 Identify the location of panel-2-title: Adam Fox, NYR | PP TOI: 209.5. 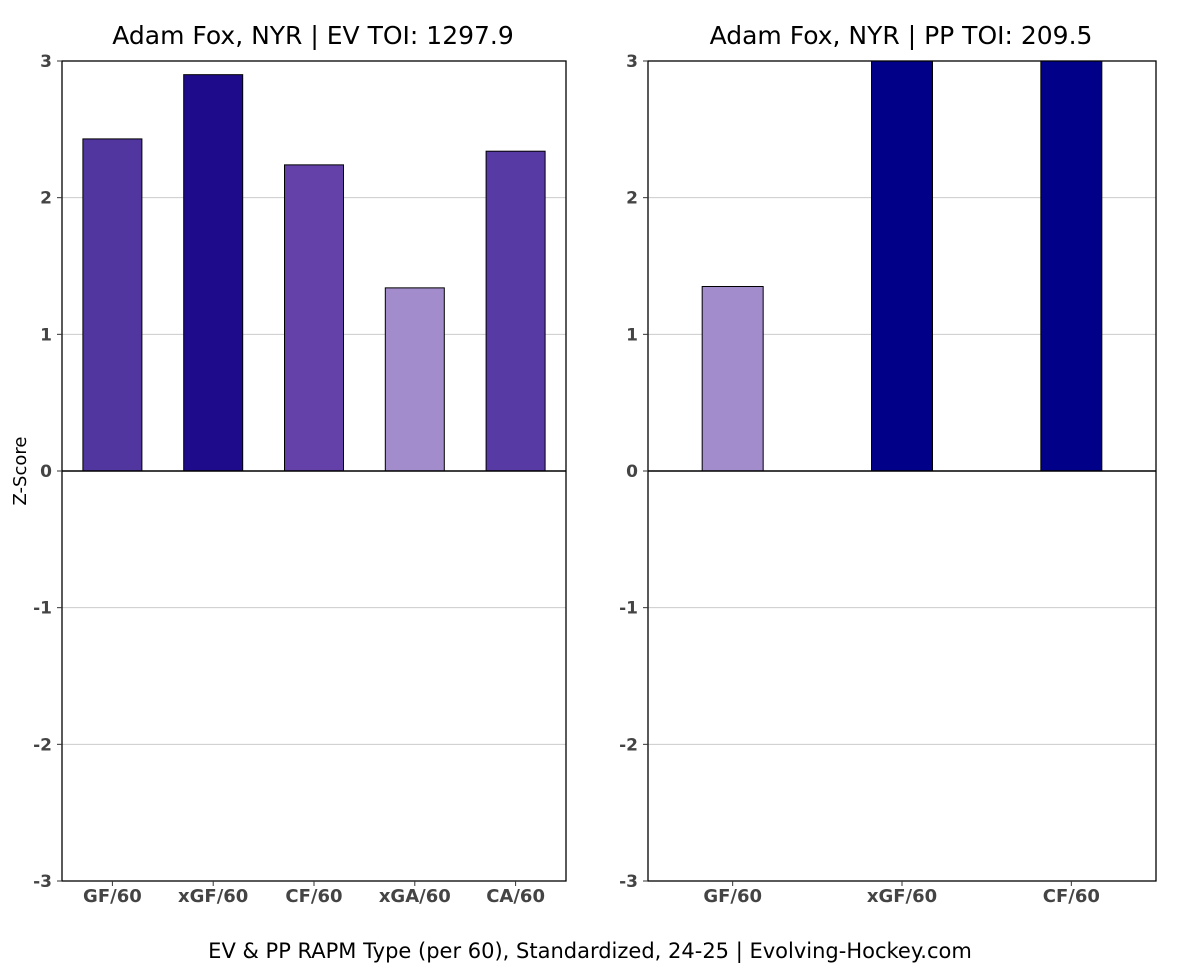
(901, 35).